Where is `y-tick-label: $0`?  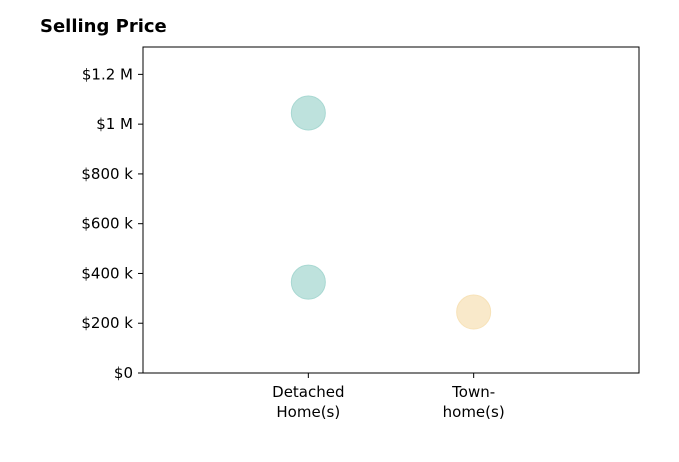 y-tick-label: $0 is located at coordinates (123, 373).